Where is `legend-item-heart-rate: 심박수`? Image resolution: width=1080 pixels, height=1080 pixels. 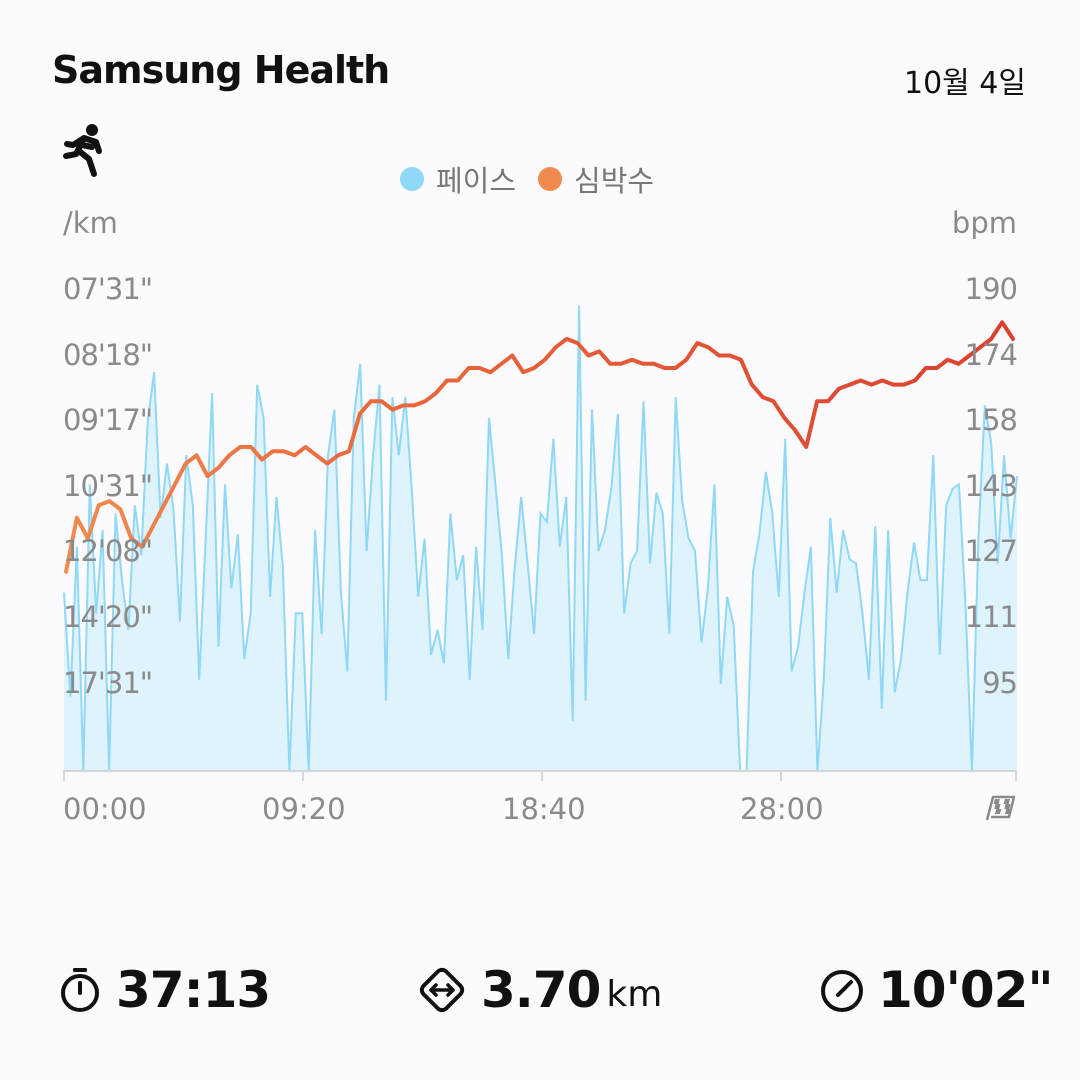
legend-item-heart-rate: 심박수 is located at coordinates (596, 179).